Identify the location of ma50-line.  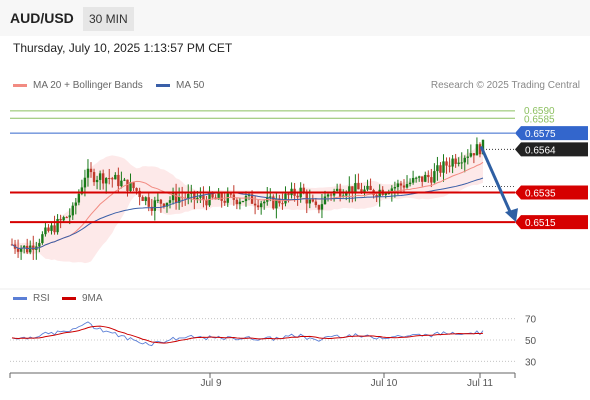
(247, 213).